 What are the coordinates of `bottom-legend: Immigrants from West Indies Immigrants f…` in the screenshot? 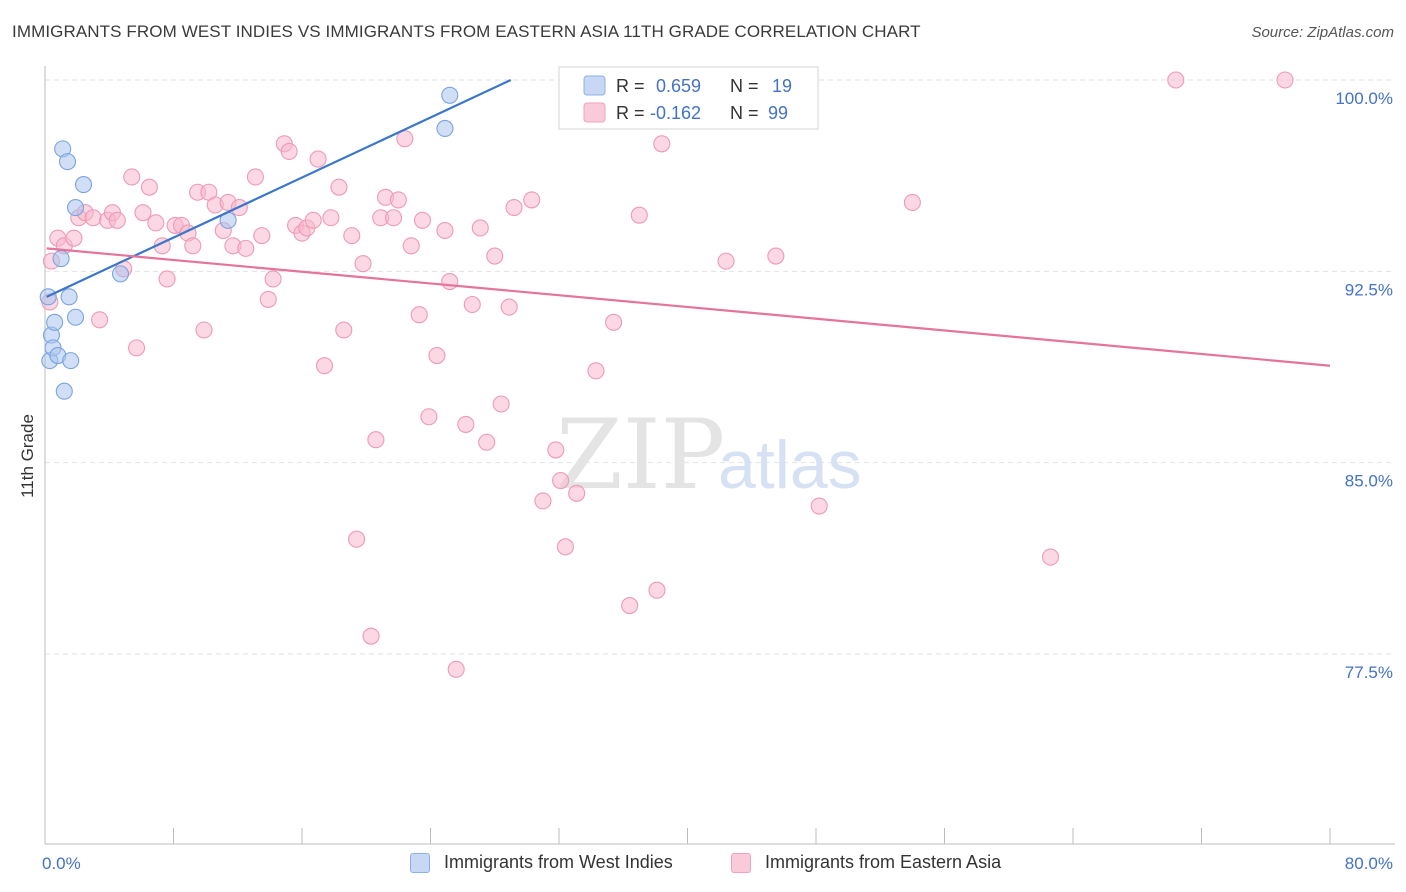 It's located at (703, 865).